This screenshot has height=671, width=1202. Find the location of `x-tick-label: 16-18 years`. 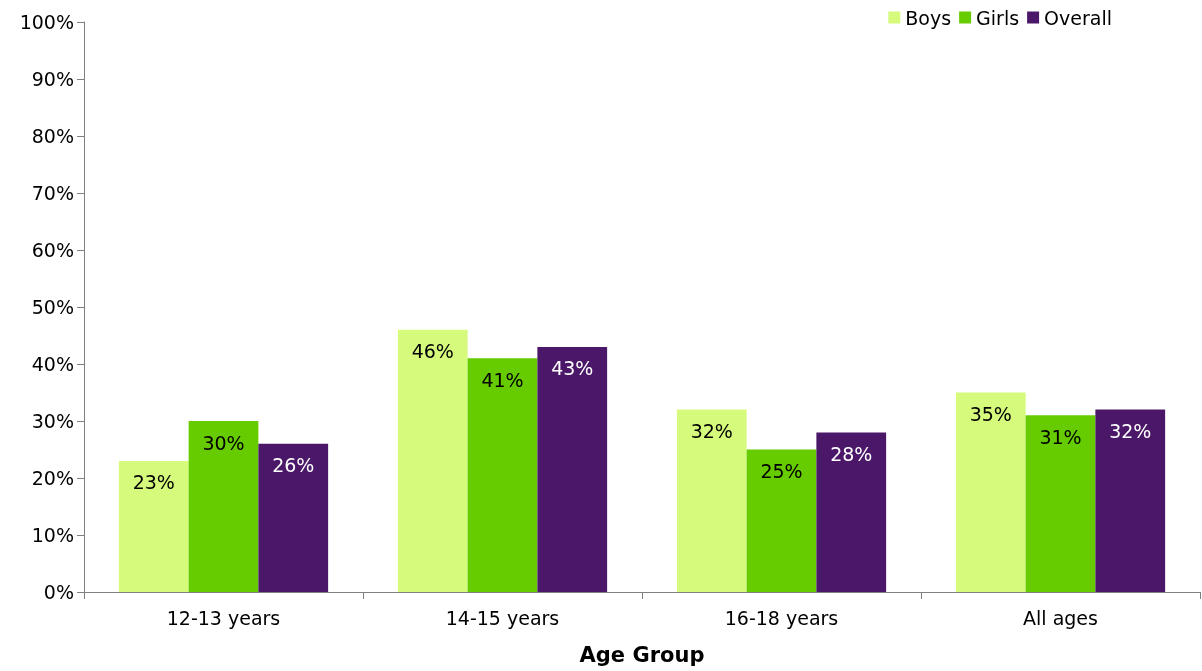

x-tick-label: 16-18 years is located at coordinates (781, 617).